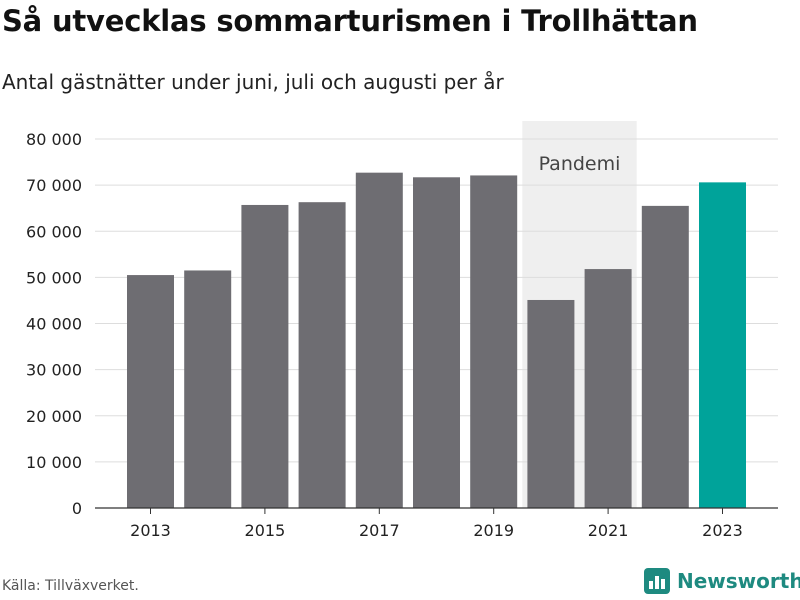  I want to click on bar-2020, so click(551, 403).